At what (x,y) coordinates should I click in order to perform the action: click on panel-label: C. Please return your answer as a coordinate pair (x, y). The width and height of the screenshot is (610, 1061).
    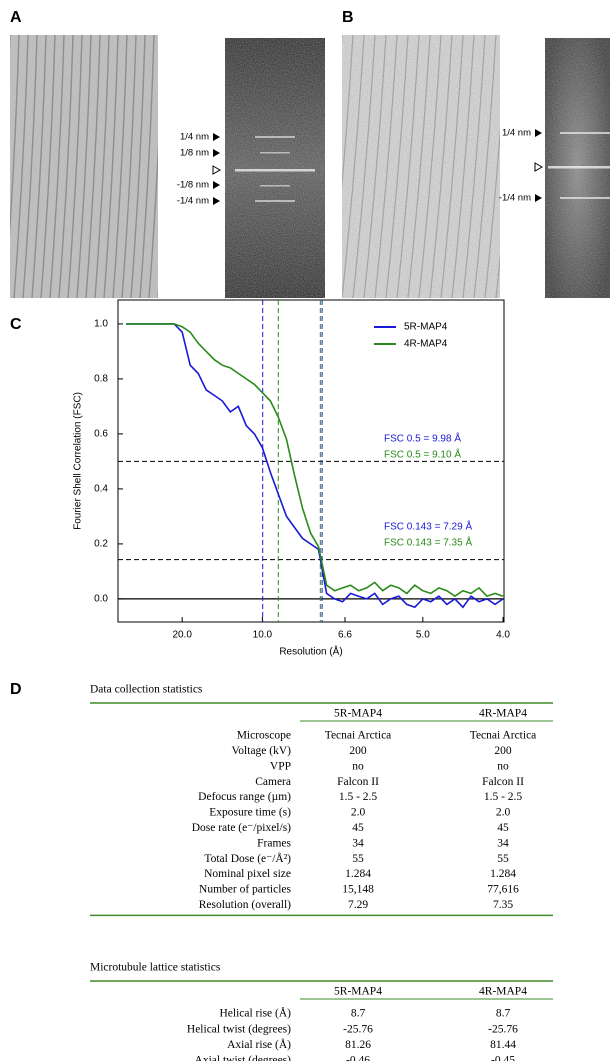
    Looking at the image, I should click on (16, 324).